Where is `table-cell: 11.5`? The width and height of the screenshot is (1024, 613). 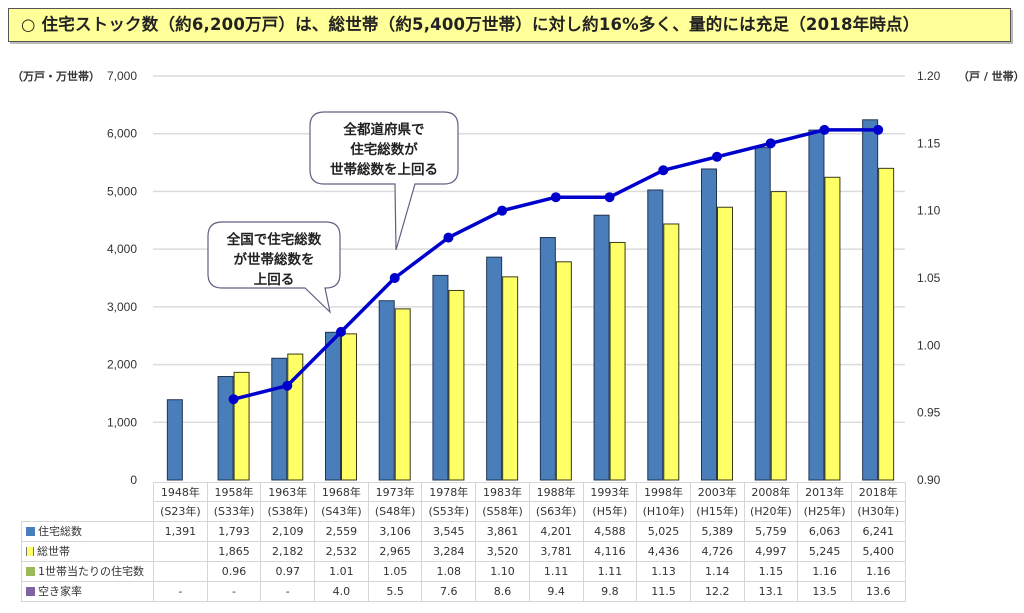 table-cell: 11.5 is located at coordinates (663, 591).